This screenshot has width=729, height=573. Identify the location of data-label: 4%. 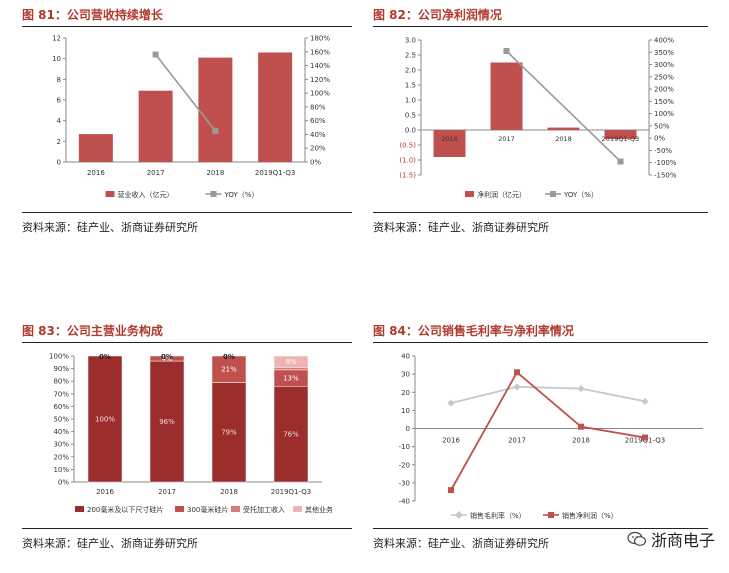
(166, 359).